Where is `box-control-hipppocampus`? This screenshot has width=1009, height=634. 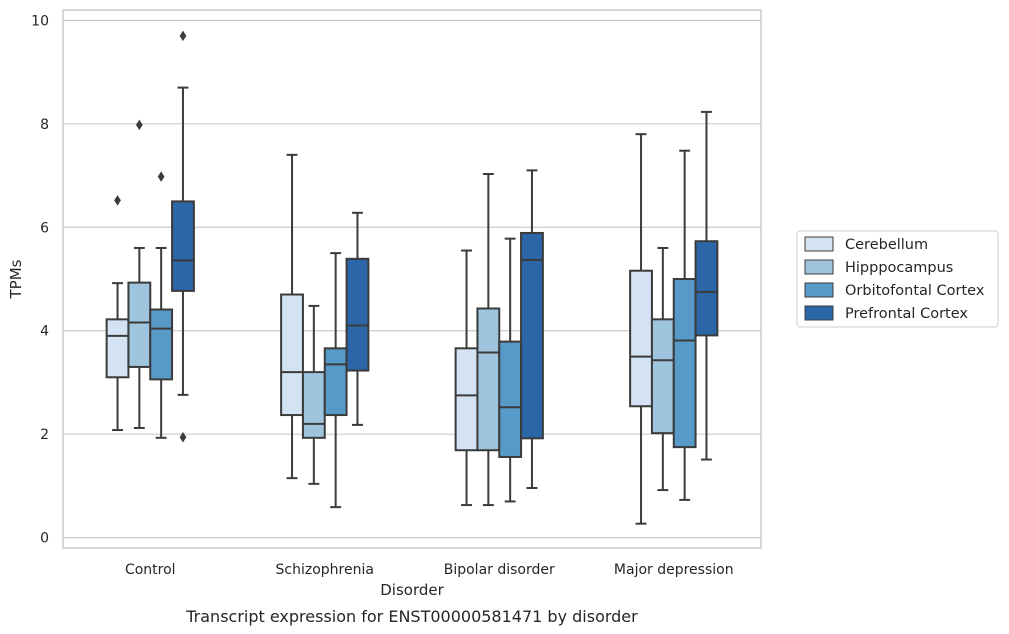 box-control-hipppocampus is located at coordinates (139, 274).